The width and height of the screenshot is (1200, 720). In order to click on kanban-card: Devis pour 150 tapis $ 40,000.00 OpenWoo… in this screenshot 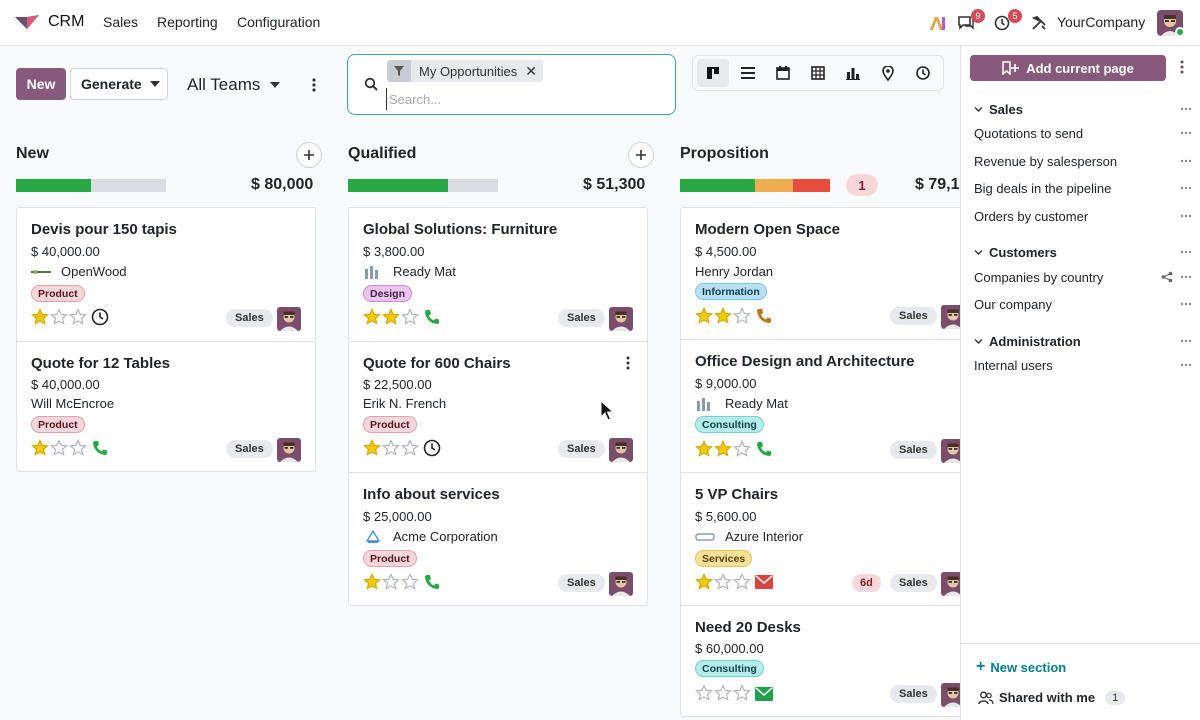, I will do `click(166, 275)`.